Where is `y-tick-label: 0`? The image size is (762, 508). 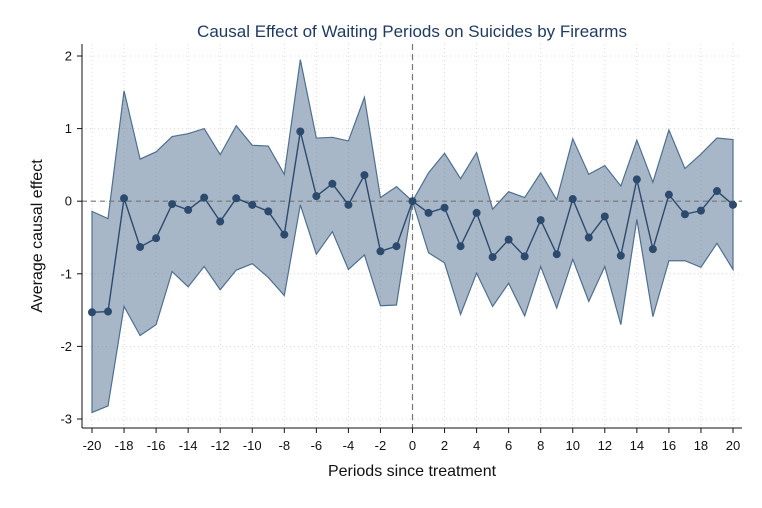
y-tick-label: 0 is located at coordinates (68, 201).